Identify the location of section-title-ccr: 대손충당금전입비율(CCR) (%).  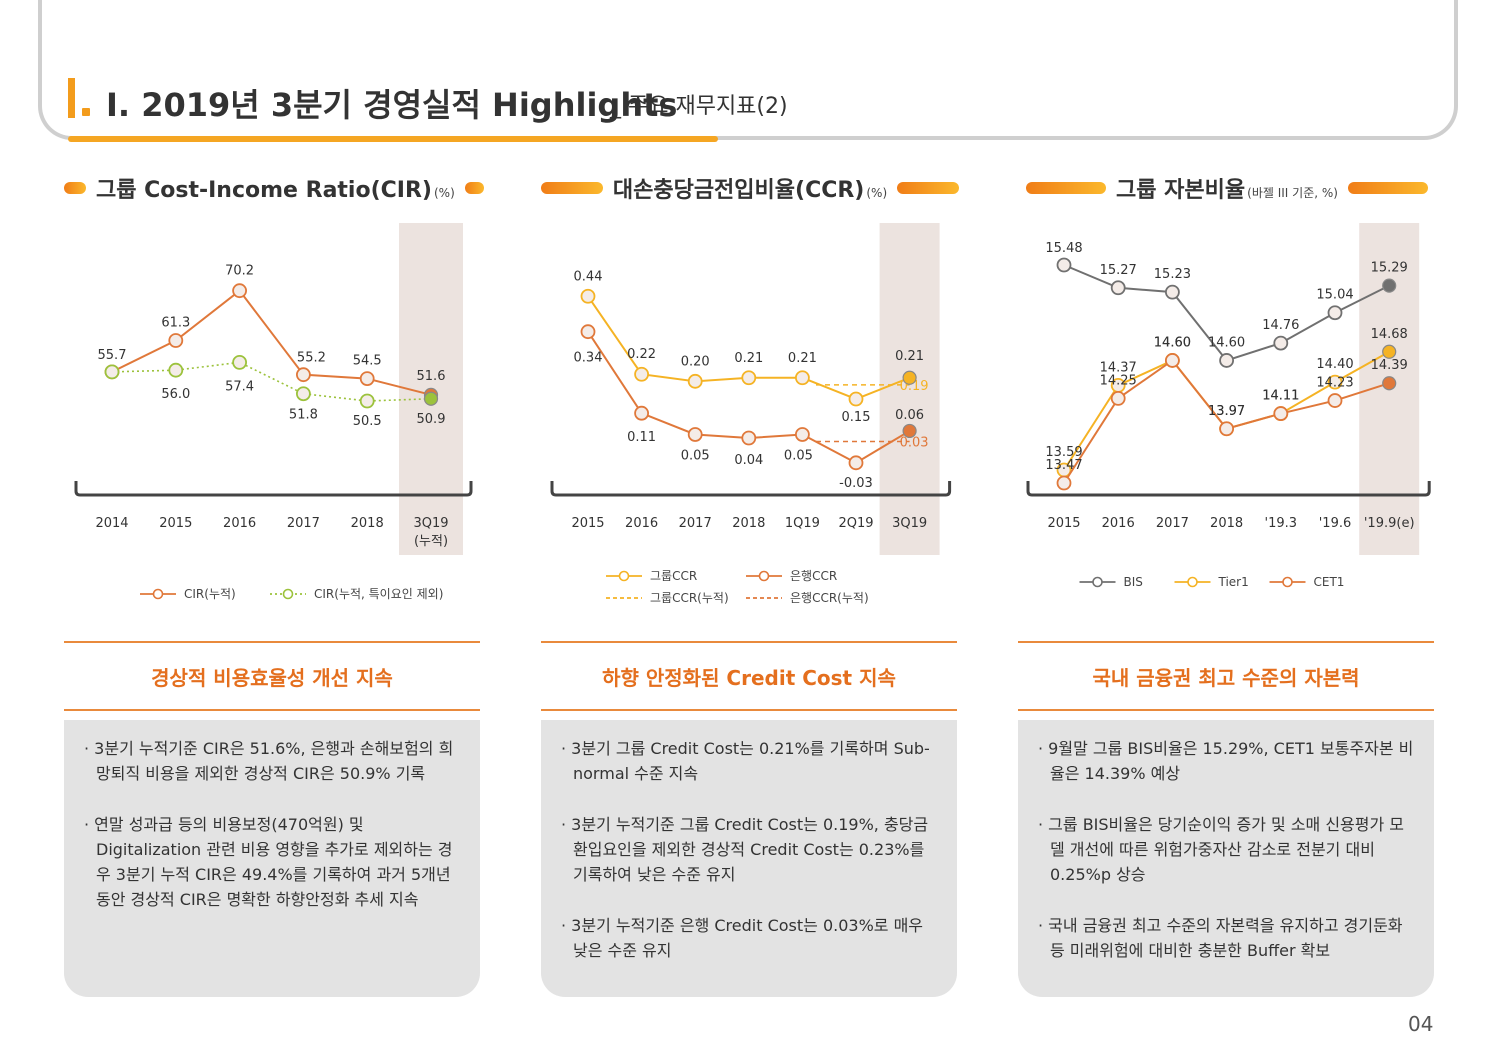
(750, 188).